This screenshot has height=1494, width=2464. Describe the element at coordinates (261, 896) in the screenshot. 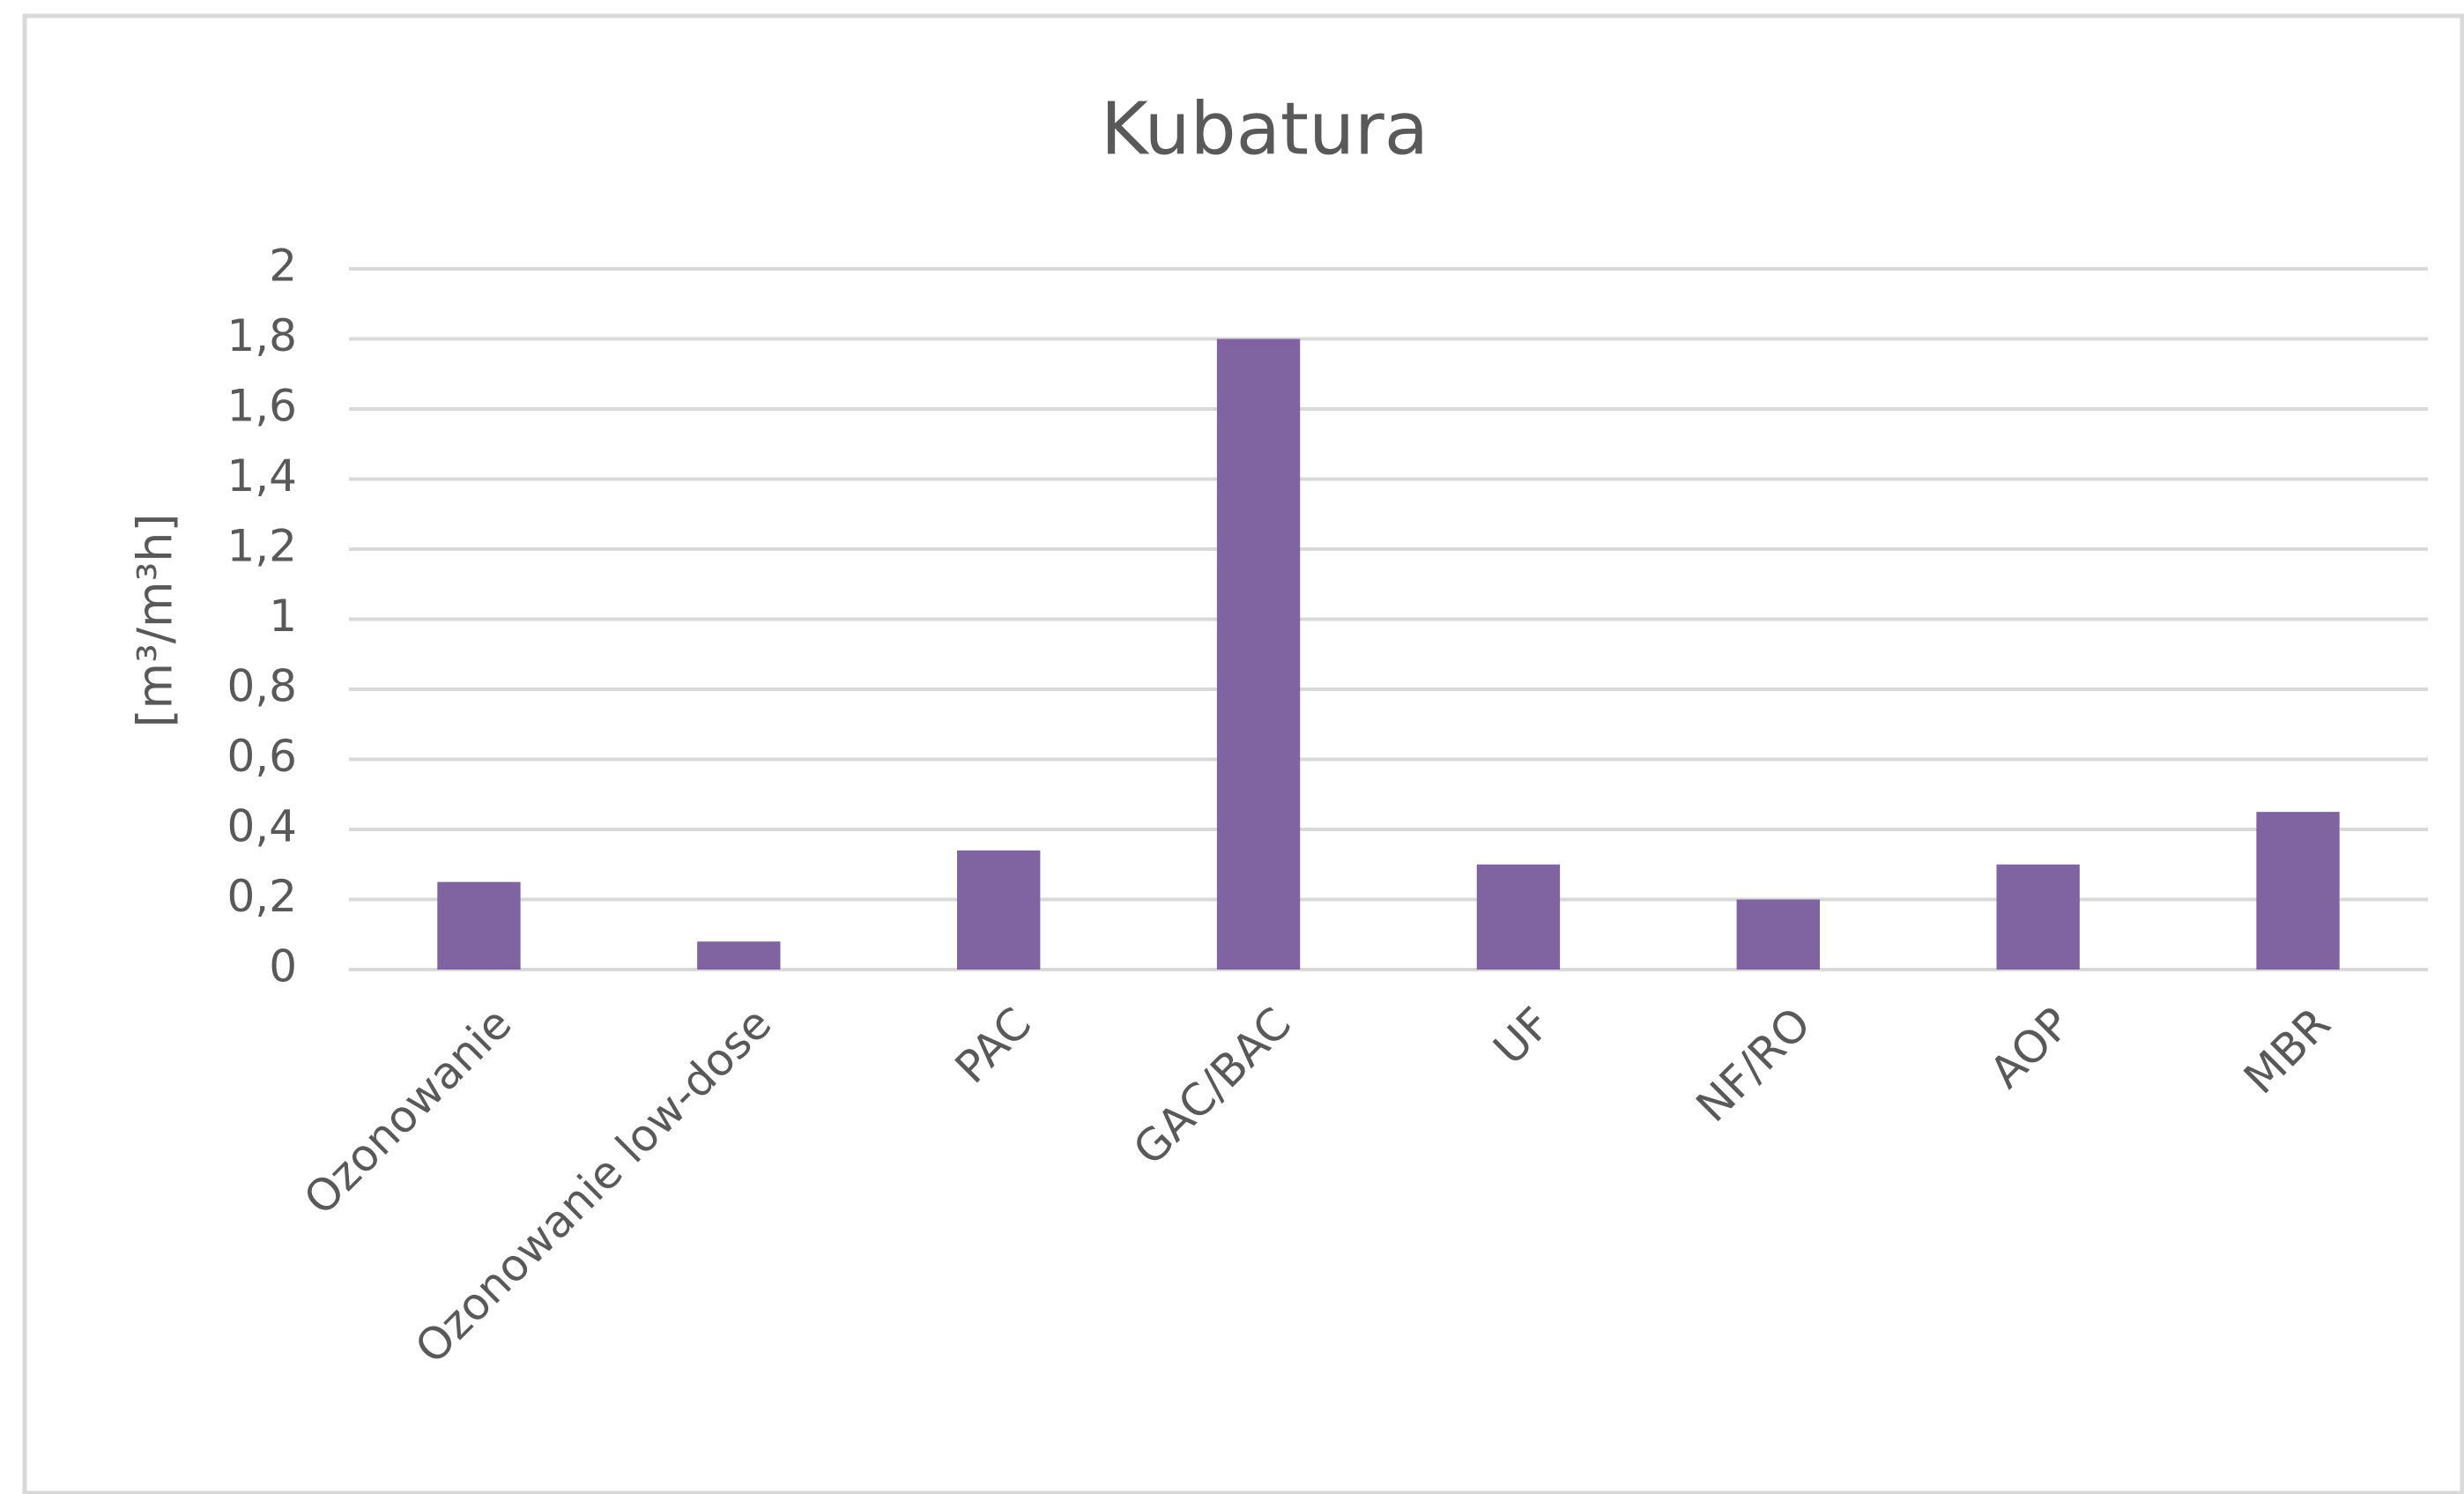

I see `y-tick-label: 0,2` at that location.